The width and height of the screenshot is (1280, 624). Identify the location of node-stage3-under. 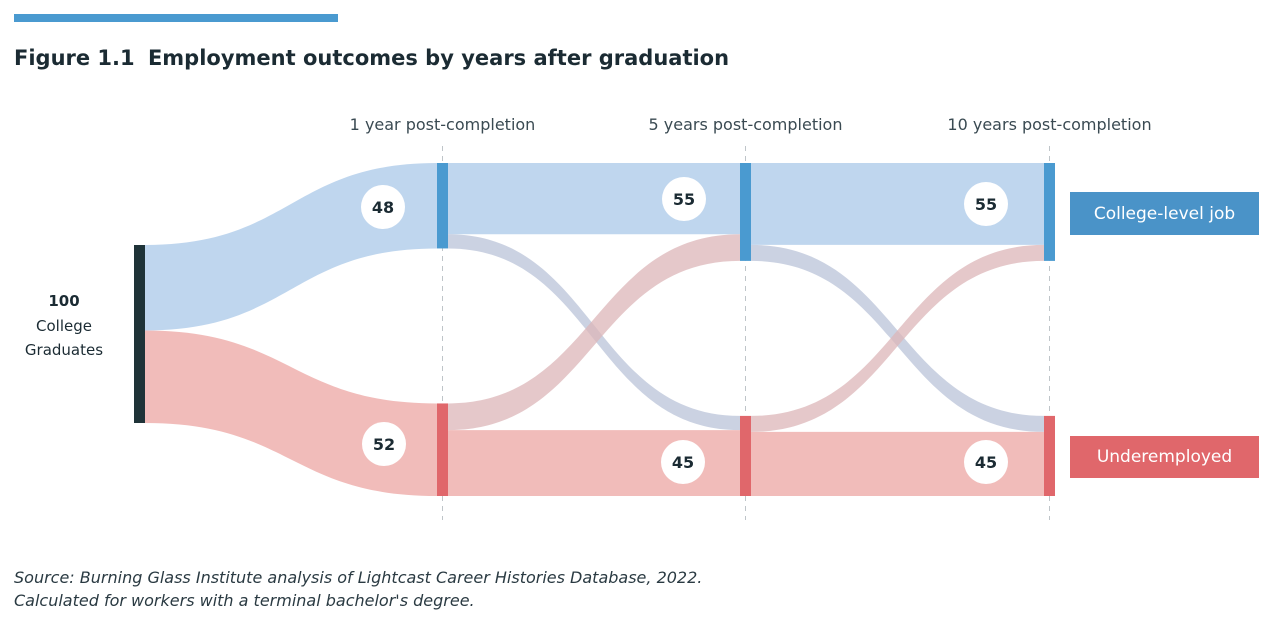
(1049, 455).